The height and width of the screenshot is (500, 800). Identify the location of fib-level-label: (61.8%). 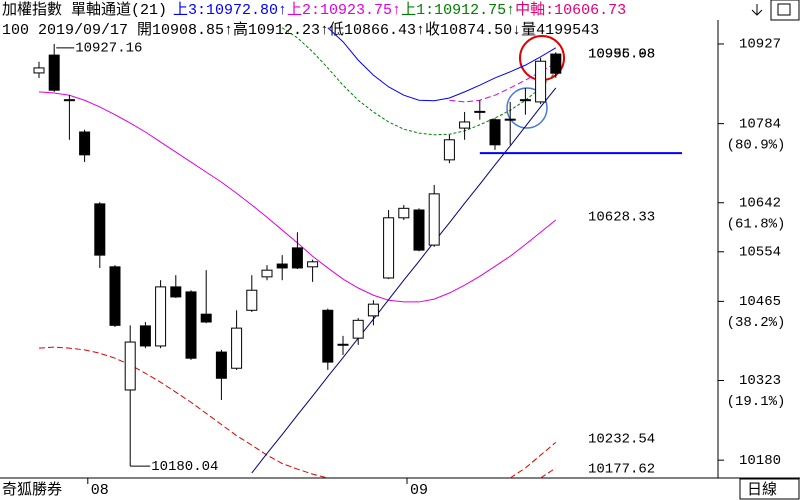
(756, 224).